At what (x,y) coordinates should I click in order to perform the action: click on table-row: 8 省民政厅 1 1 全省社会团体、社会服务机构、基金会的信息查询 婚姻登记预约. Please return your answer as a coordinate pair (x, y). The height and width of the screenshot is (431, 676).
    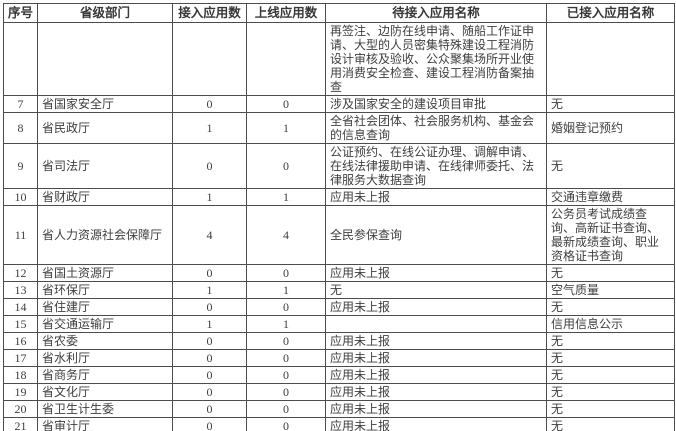
    Looking at the image, I should click on (339, 128).